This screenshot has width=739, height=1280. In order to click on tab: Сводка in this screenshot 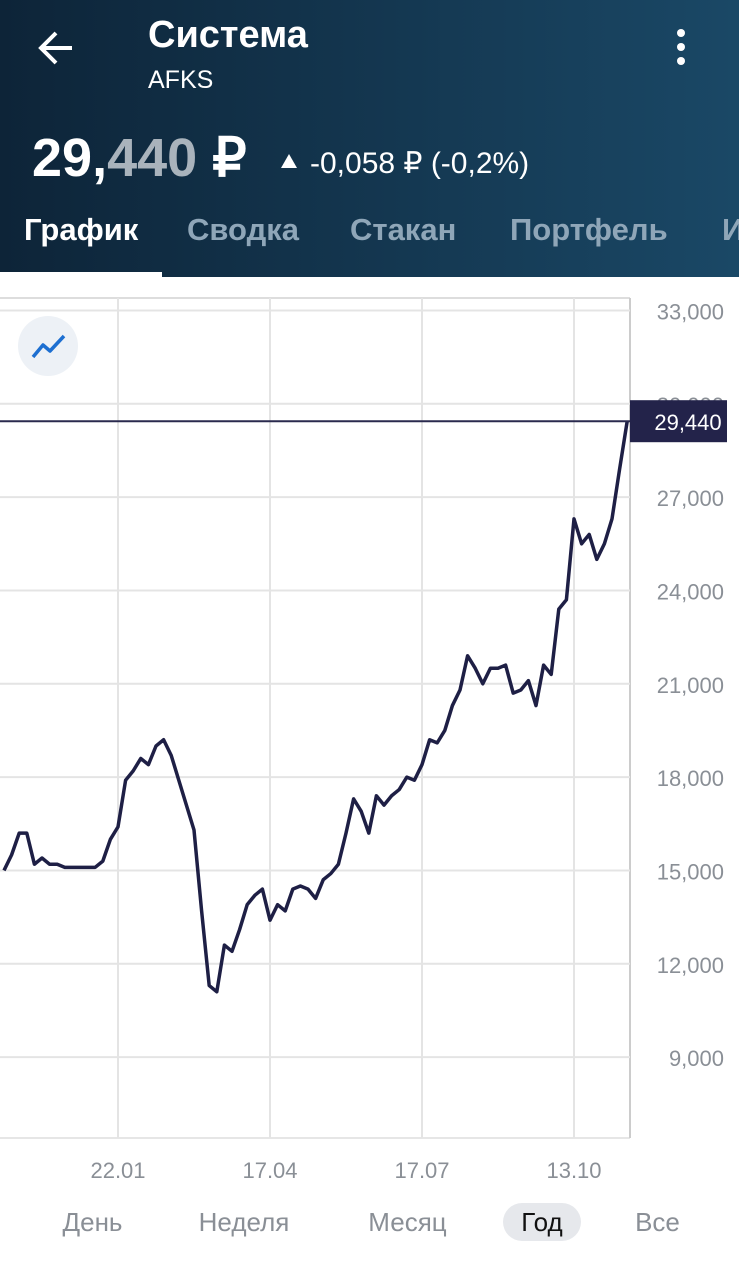, I will do `click(243, 229)`.